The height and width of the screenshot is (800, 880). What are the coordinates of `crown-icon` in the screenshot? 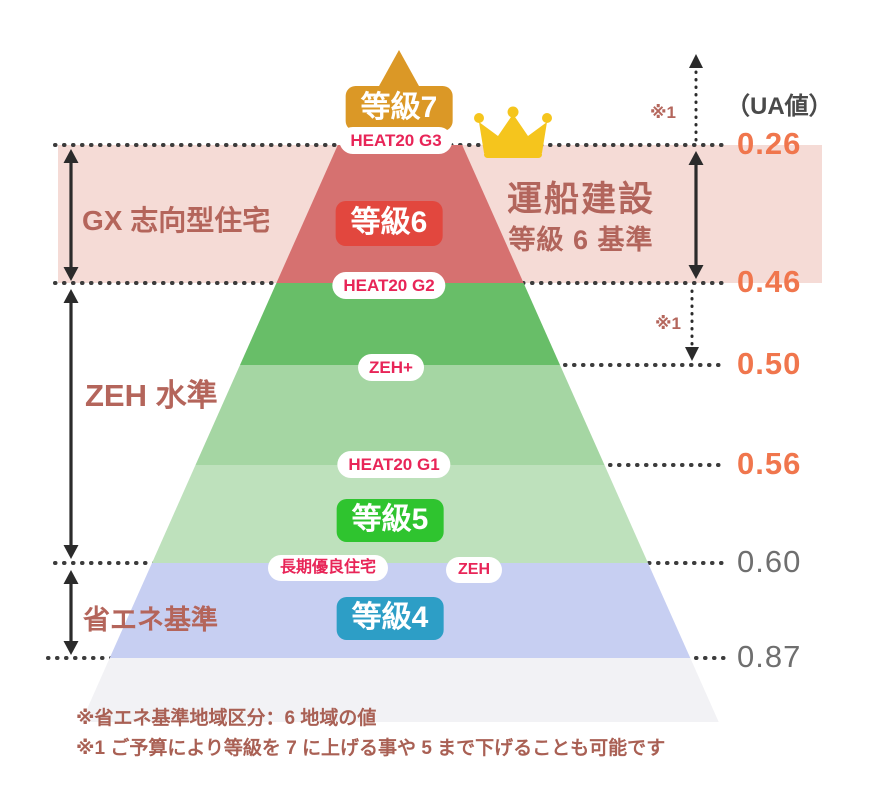 It's located at (513, 132).